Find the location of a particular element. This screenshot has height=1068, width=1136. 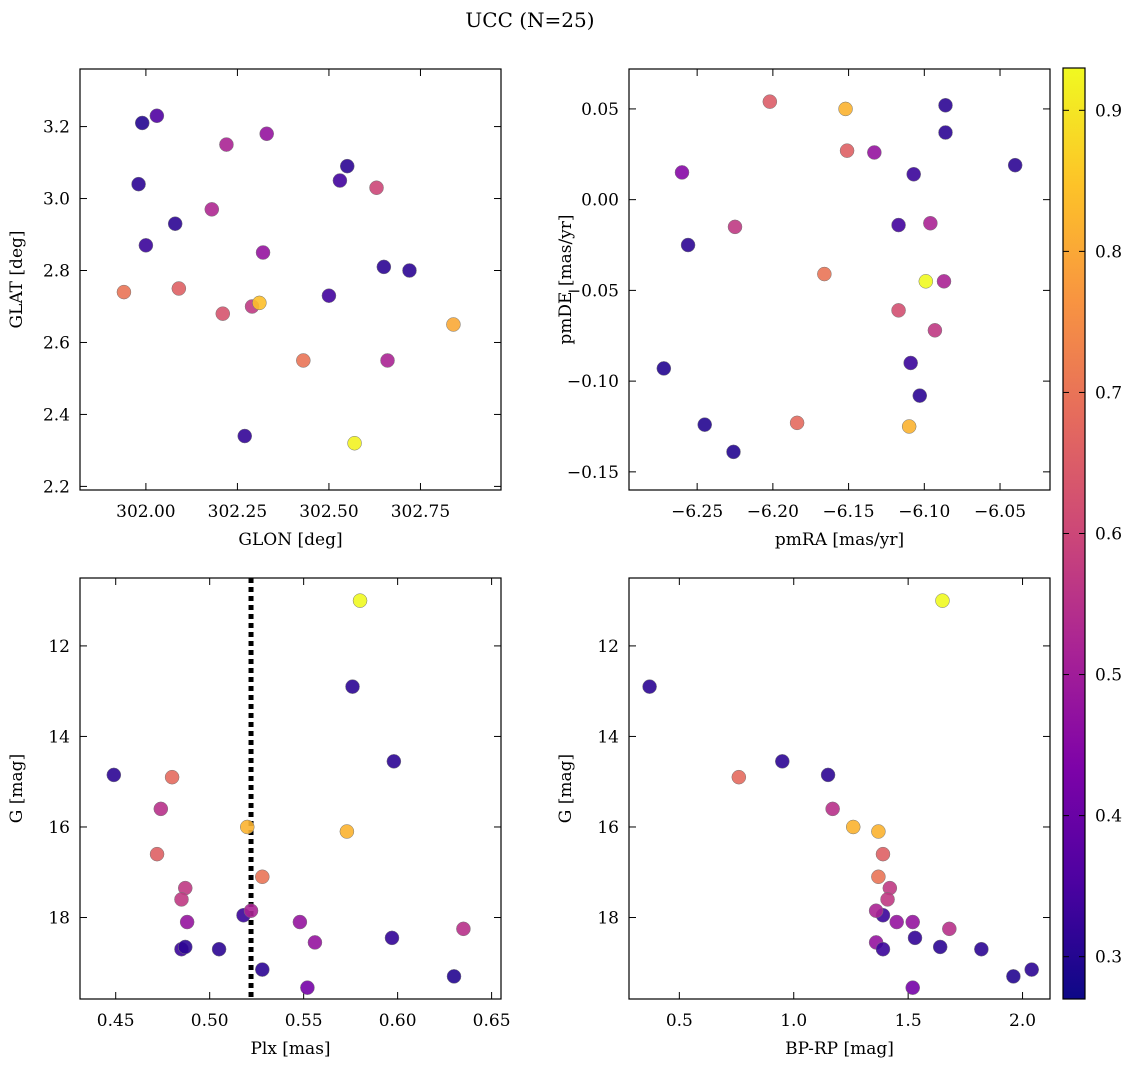

axes-frame is located at coordinates (290, 279).